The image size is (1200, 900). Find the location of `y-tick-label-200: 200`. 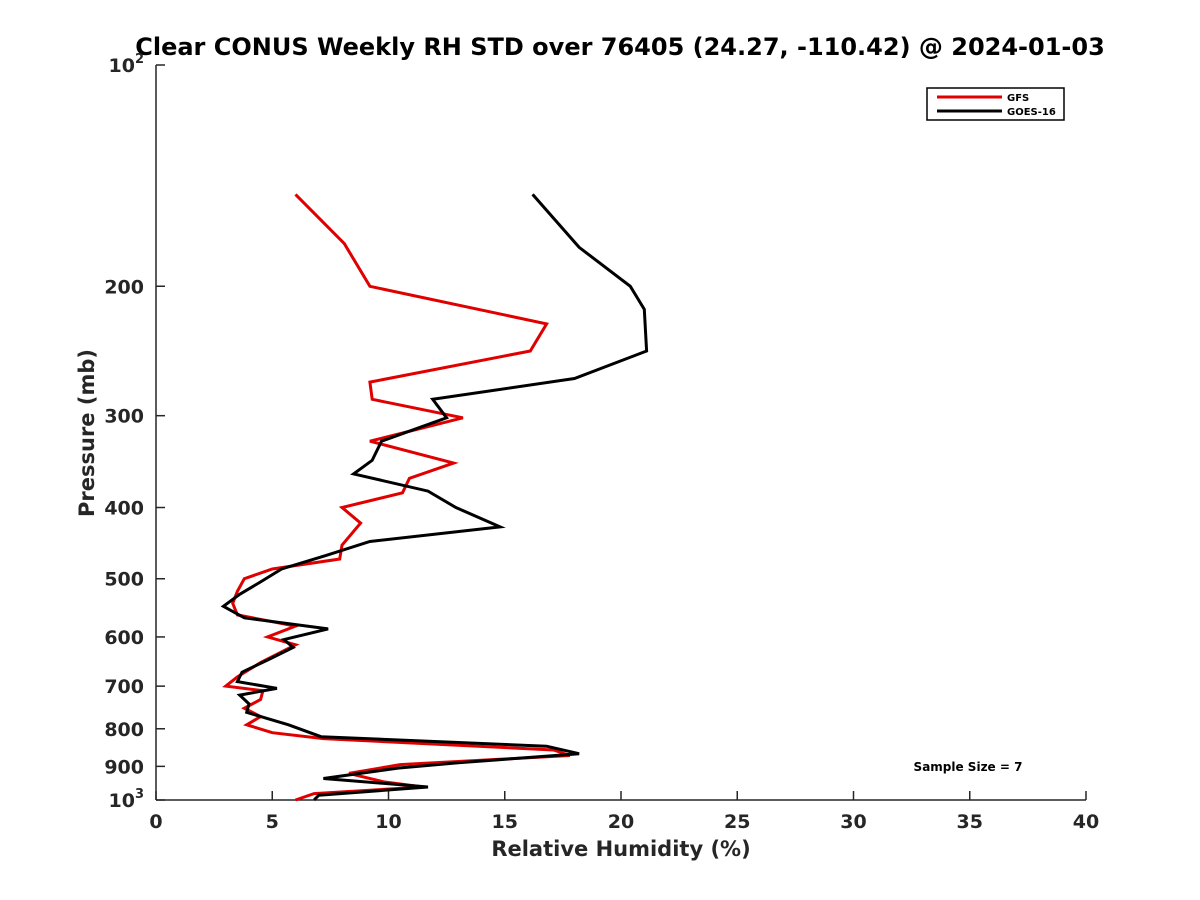

y-tick-label-200: 200 is located at coordinates (124, 287).